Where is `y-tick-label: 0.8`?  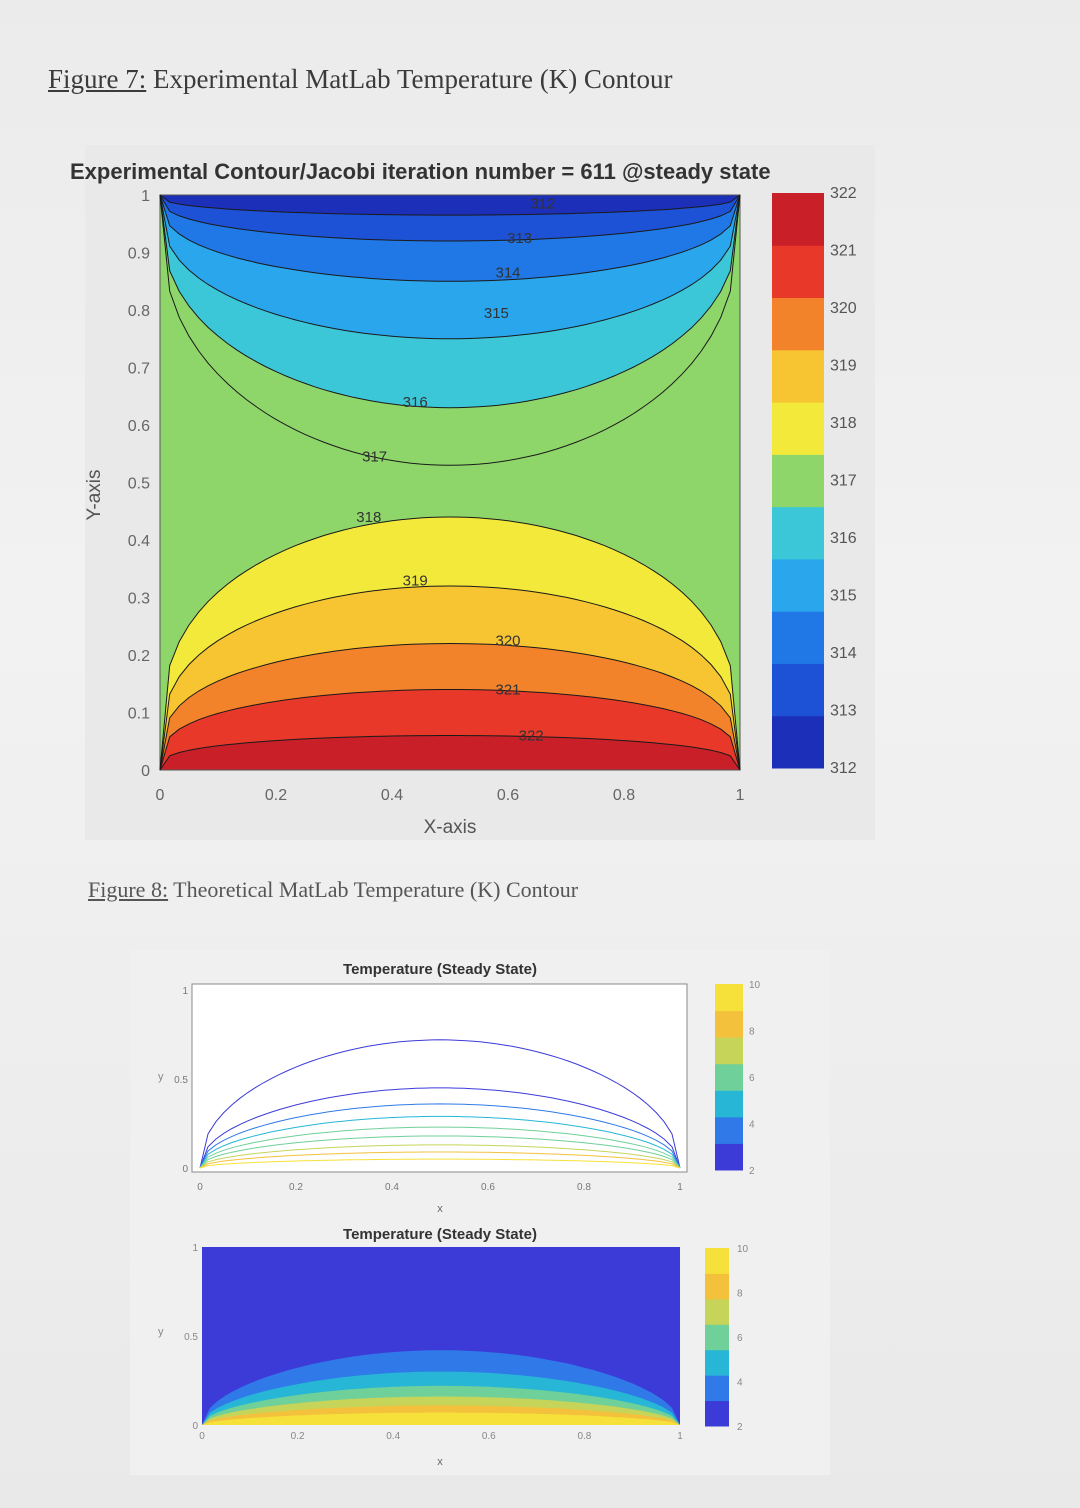 y-tick-label: 0.8 is located at coordinates (139, 311).